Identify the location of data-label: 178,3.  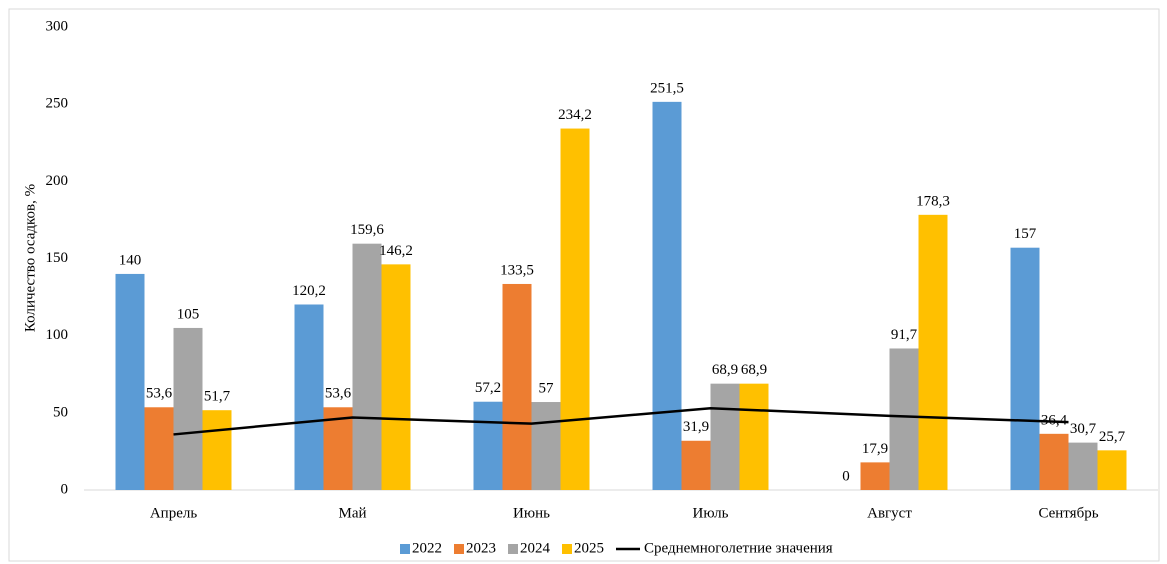
(933, 201).